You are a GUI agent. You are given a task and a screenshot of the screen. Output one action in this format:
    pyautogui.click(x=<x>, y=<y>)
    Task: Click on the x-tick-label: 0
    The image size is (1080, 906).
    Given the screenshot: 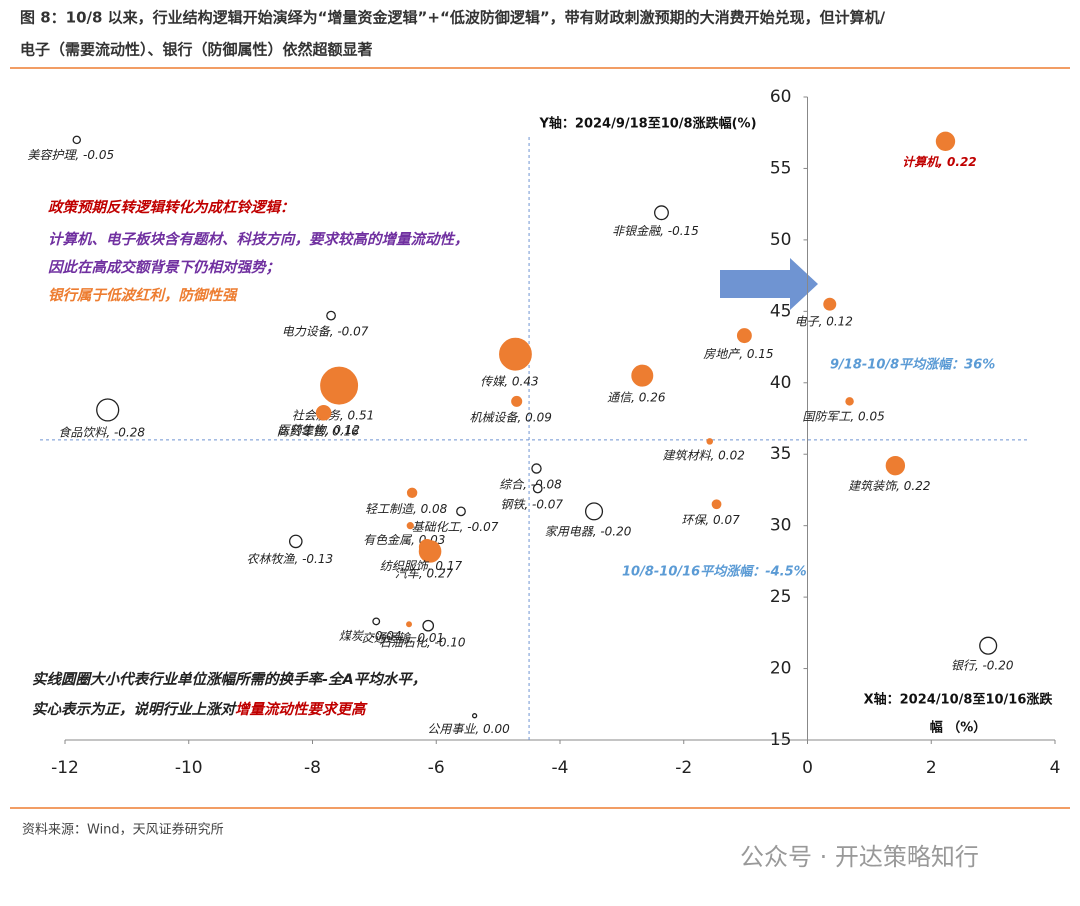 What is the action you would take?
    pyautogui.click(x=807, y=768)
    